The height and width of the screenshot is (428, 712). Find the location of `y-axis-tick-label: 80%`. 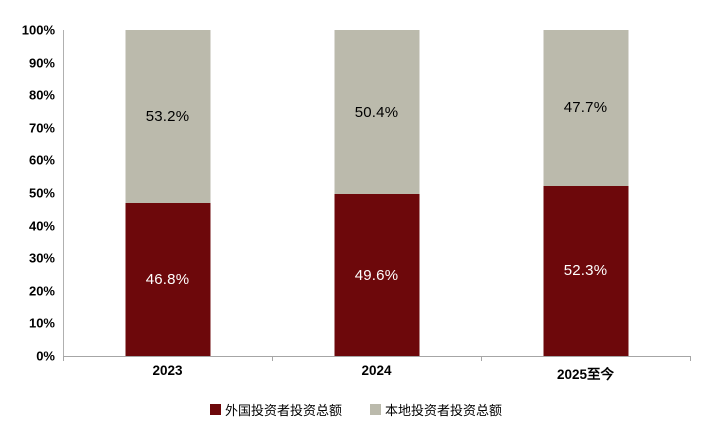

y-axis-tick-label: 80% is located at coordinates (41, 95).